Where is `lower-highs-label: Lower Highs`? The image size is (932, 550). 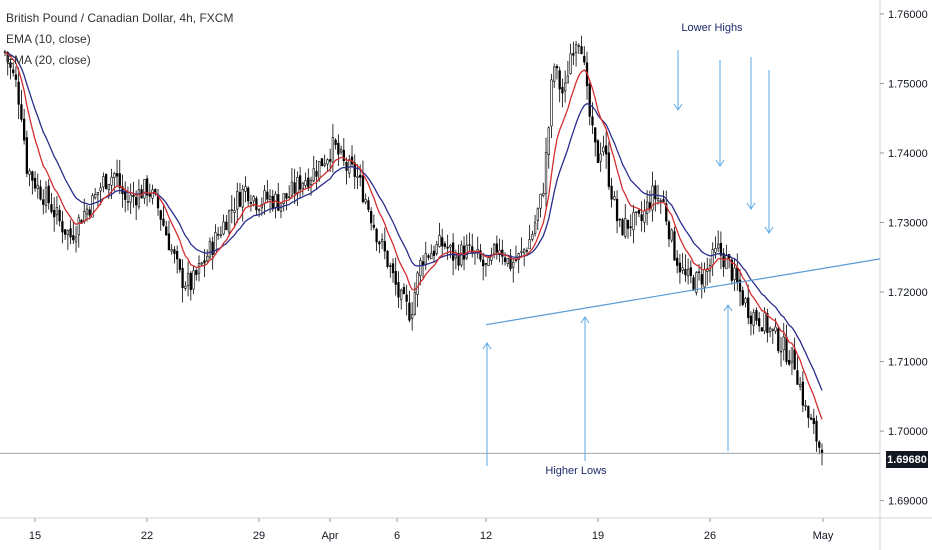 lower-highs-label: Lower Highs is located at coordinates (712, 28).